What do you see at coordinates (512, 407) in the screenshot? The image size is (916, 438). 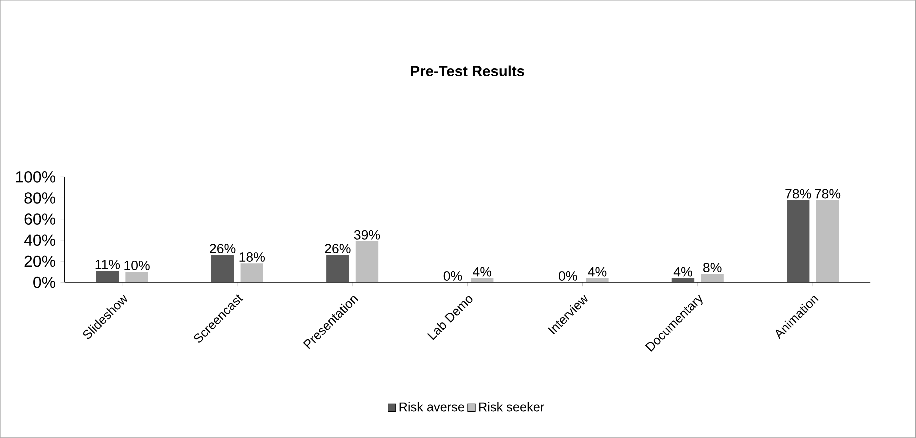 I see `legend-label: Risk seeker` at bounding box center [512, 407].